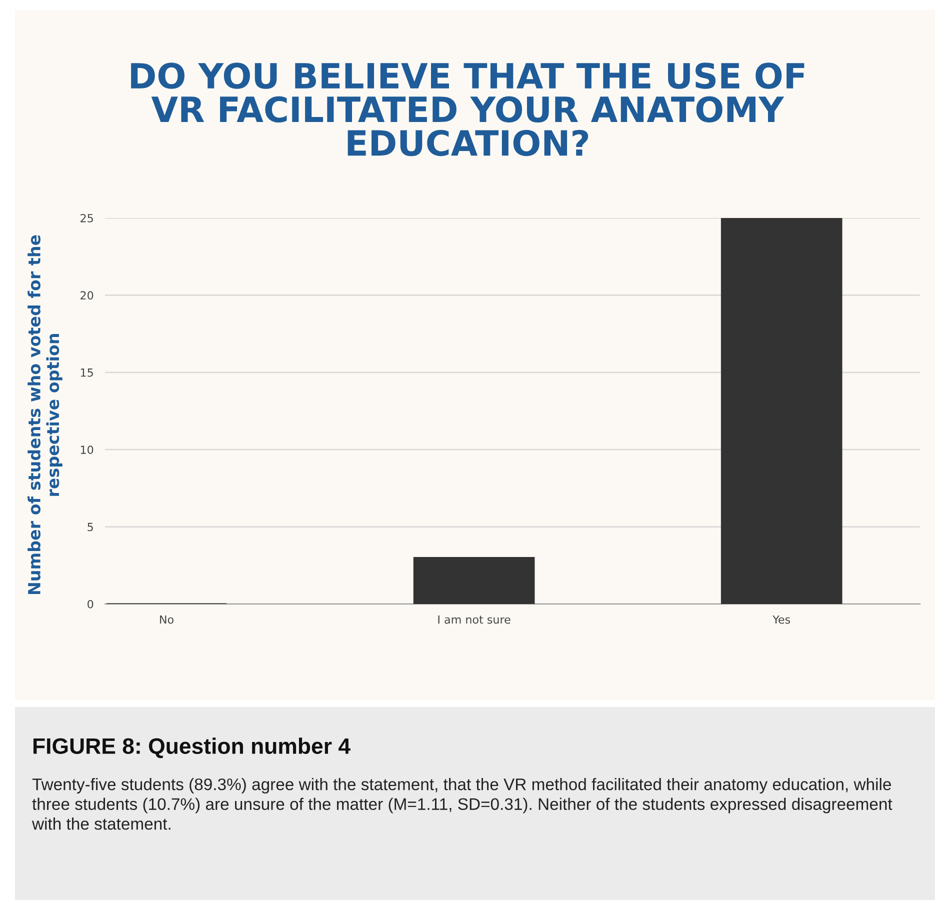  What do you see at coordinates (781, 619) in the screenshot?
I see `x-tick-label: Yes` at bounding box center [781, 619].